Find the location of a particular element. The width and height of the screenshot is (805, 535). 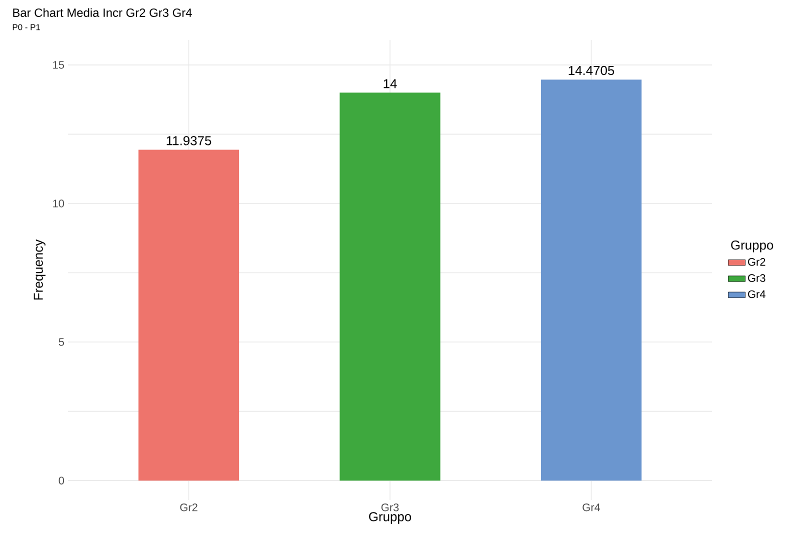

legend-title: Gruppo is located at coordinates (752, 246).